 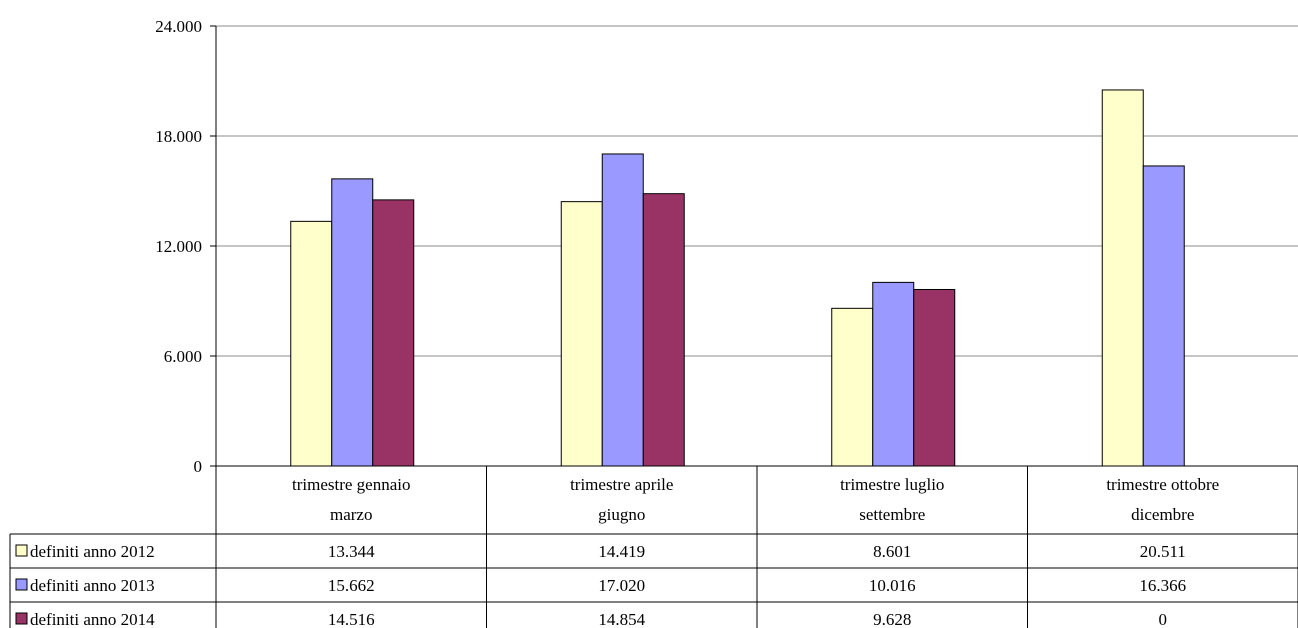 What do you see at coordinates (621, 619) in the screenshot?
I see `table-cell-value: 14.854` at bounding box center [621, 619].